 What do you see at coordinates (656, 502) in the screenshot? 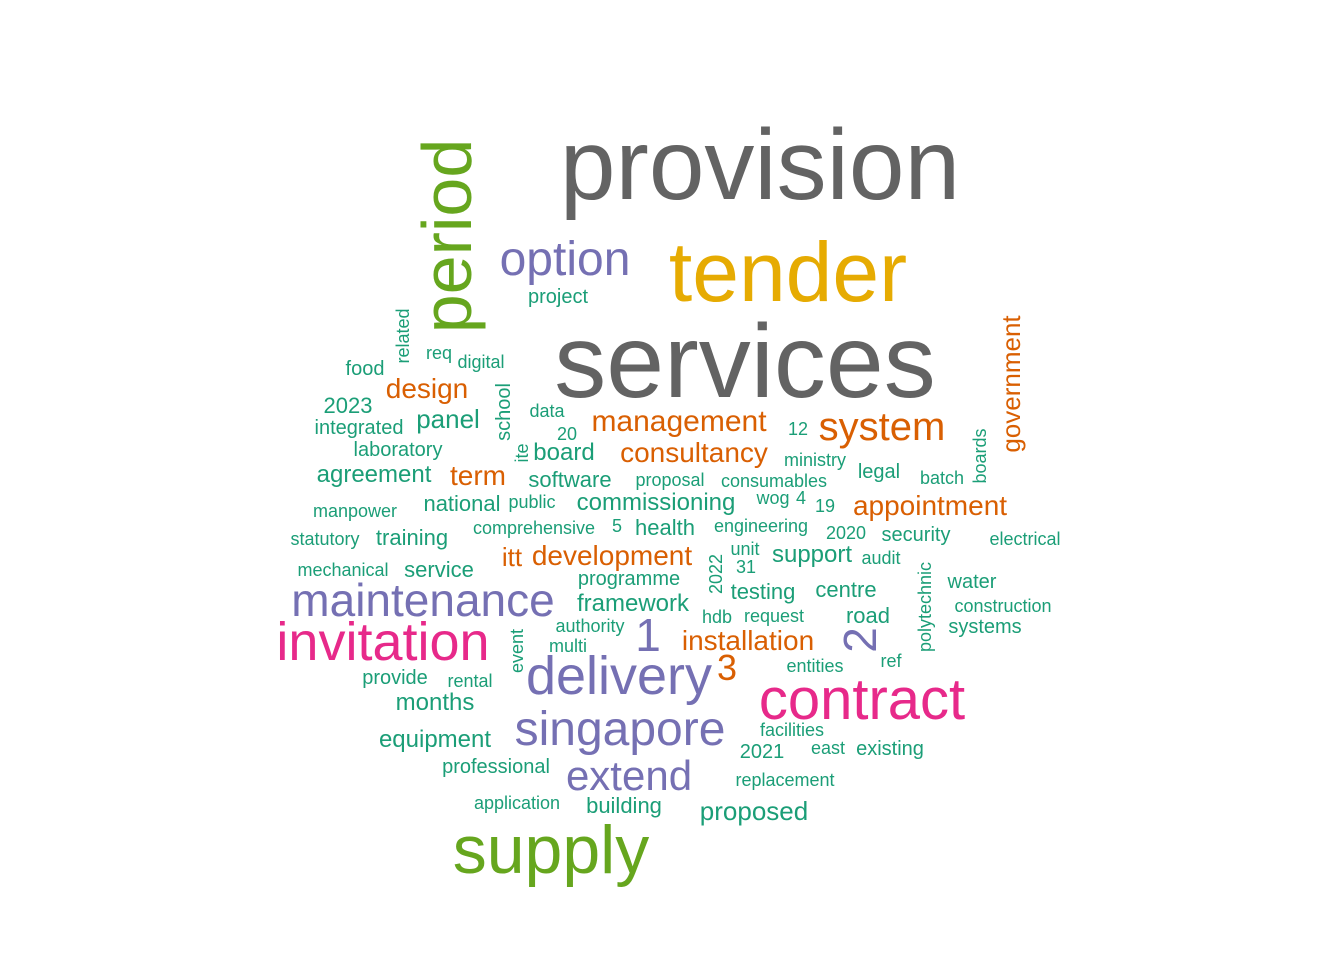
I see `word-commissioning: commissioning` at bounding box center [656, 502].